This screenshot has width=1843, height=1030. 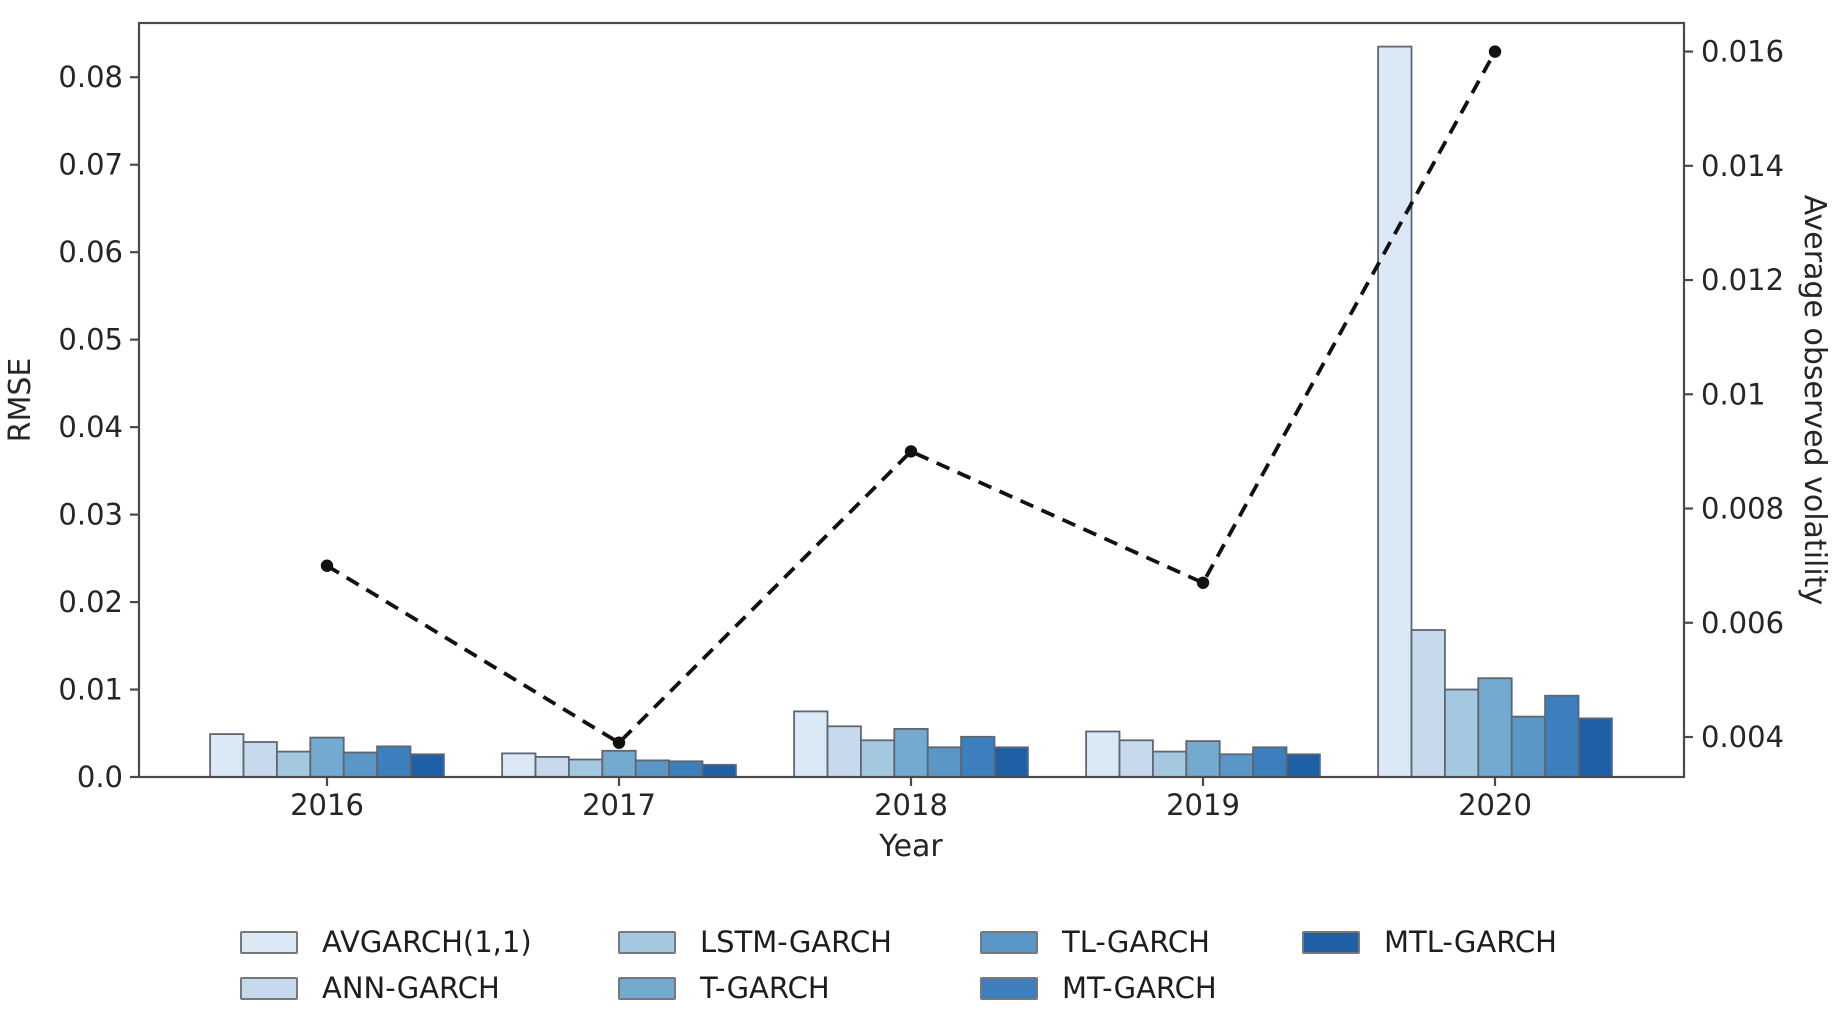 I want to click on legend-item-mt-garch: MT-GARCH, so click(x=1098, y=988).